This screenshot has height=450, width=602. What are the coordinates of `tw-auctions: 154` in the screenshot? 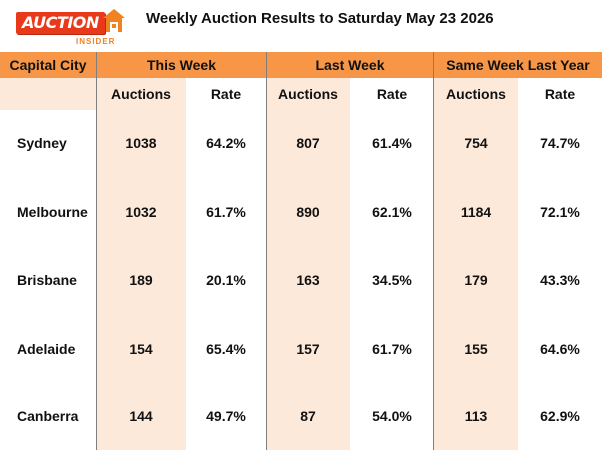 It's located at (141, 349).